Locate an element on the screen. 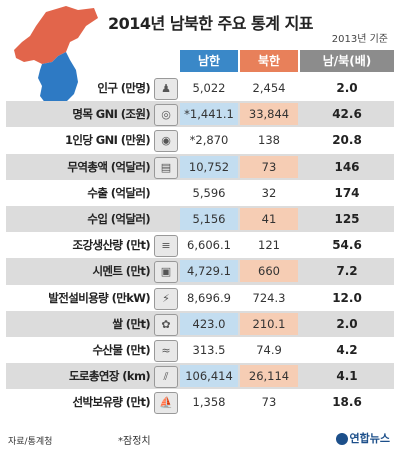 The height and width of the screenshot is (454, 400). south-value: 4,729.1 is located at coordinates (209, 271).